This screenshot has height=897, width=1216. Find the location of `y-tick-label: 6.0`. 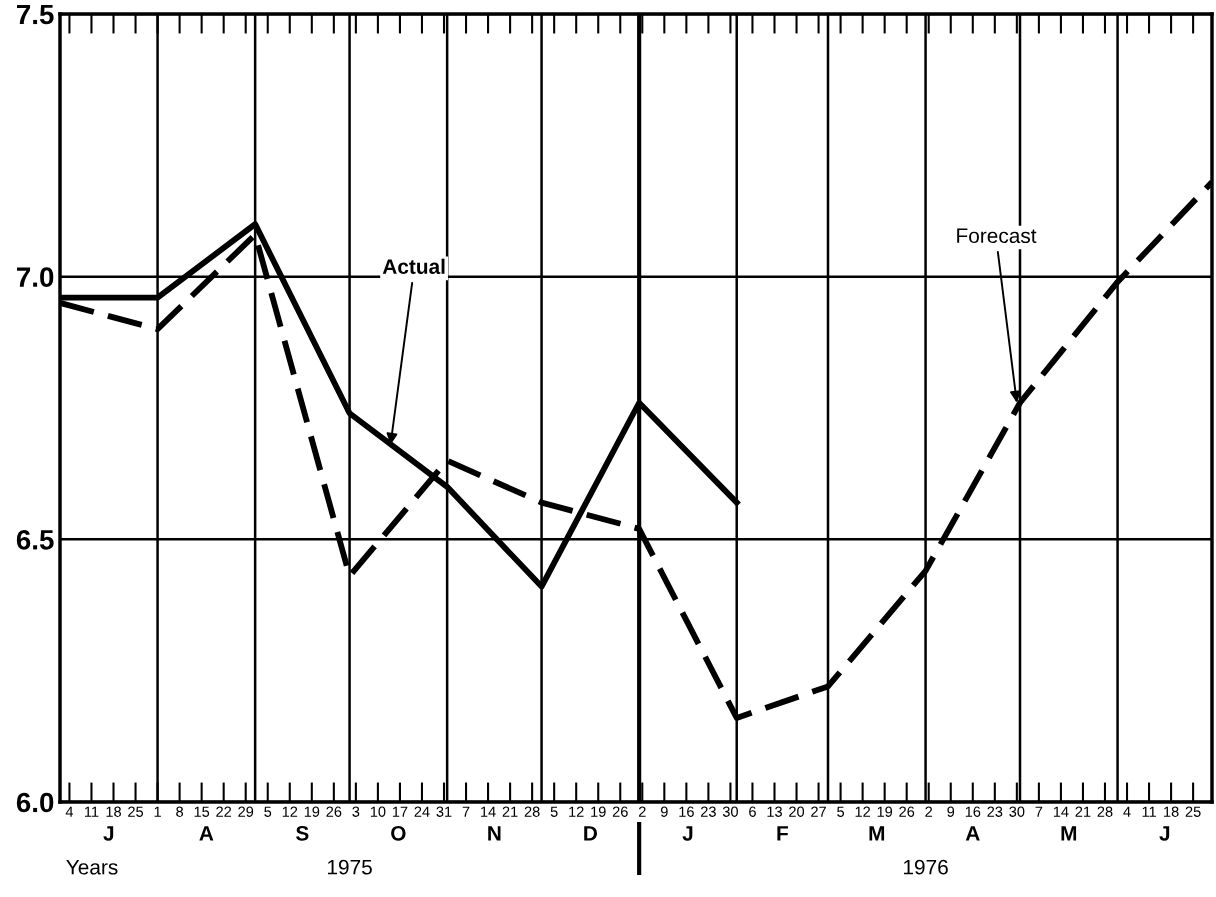

y-tick-label: 6.0 is located at coordinates (35, 802).